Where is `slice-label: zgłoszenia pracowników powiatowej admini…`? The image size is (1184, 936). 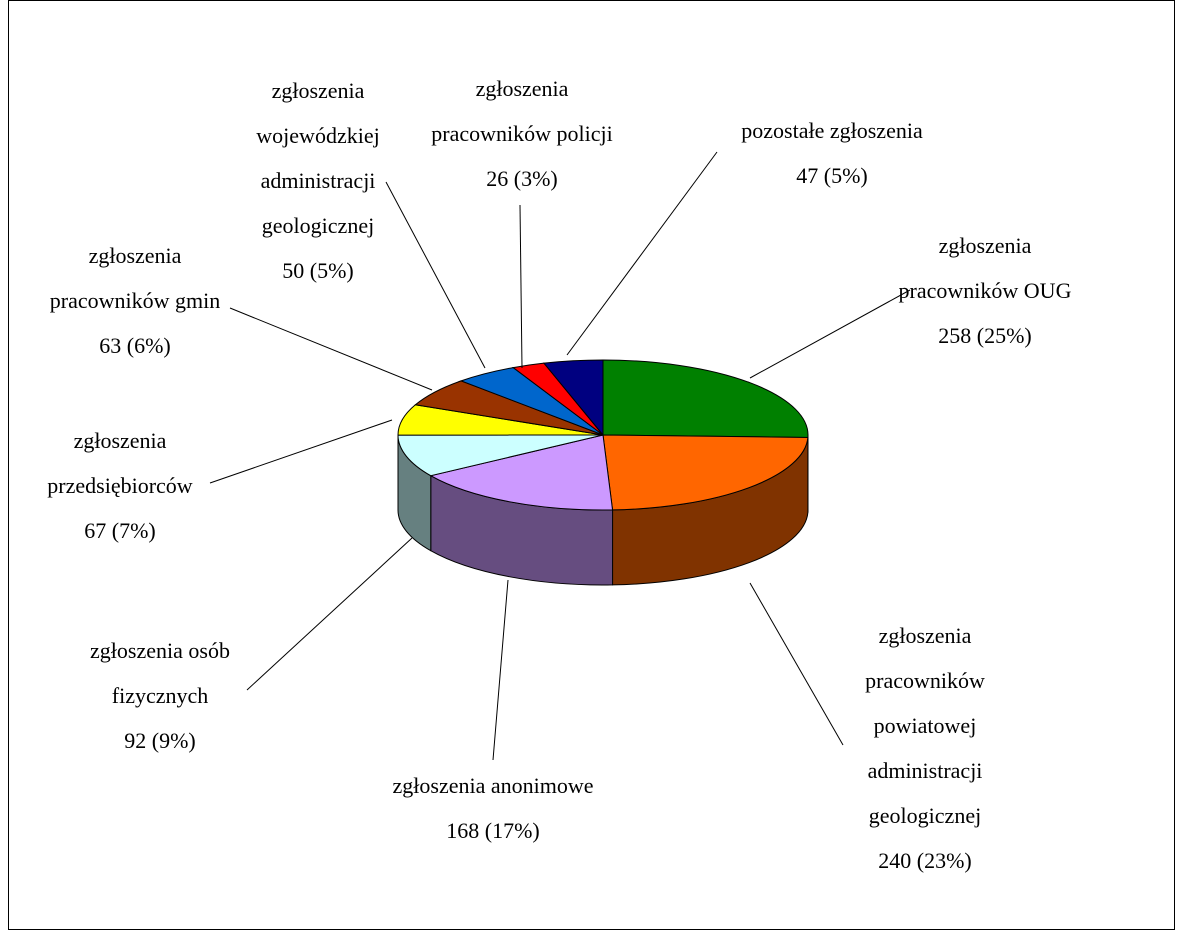 slice-label: zgłoszenia pracowników powiatowej admini… is located at coordinates (925, 748).